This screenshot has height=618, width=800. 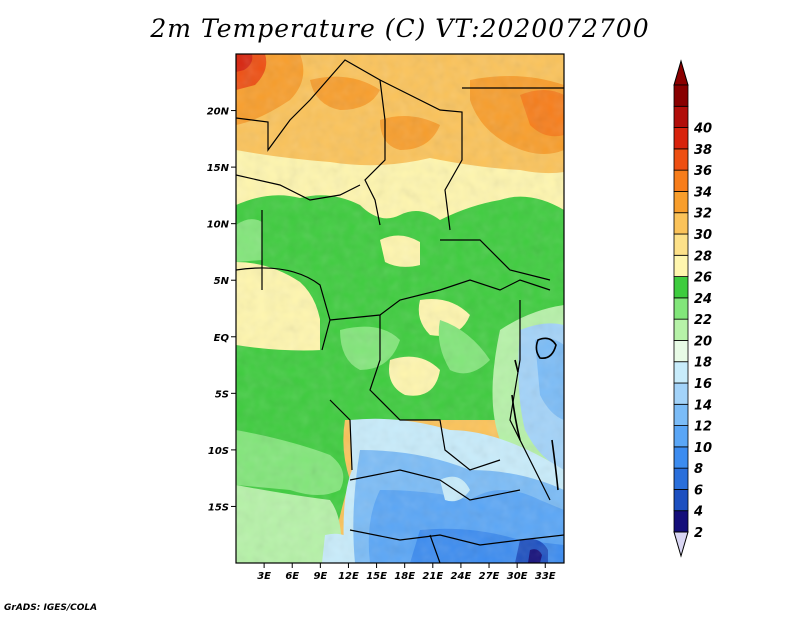 What do you see at coordinates (51, 608) in the screenshot?
I see `footer-credit: GrADS: IGES/COLA` at bounding box center [51, 608].